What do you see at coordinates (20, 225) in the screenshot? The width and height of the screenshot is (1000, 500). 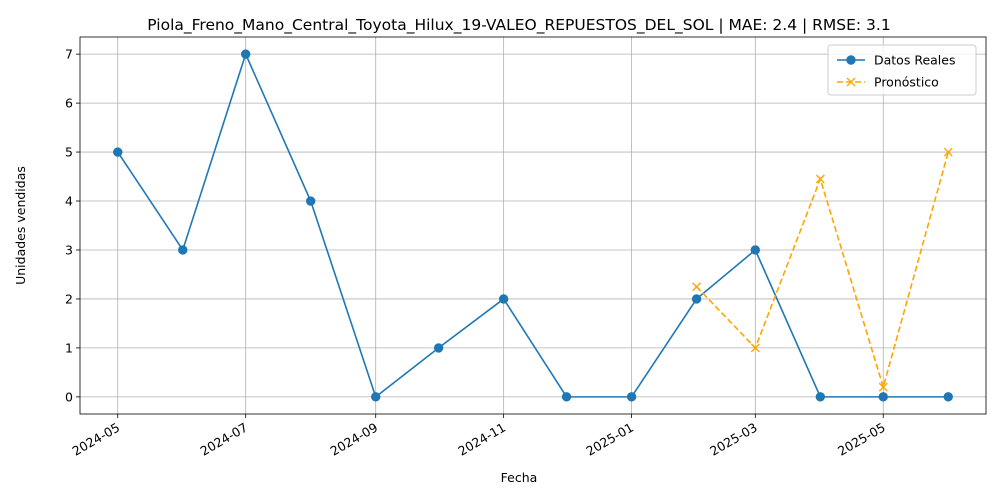 I see `y-axis-label: Unidades vendidas` at bounding box center [20, 225].